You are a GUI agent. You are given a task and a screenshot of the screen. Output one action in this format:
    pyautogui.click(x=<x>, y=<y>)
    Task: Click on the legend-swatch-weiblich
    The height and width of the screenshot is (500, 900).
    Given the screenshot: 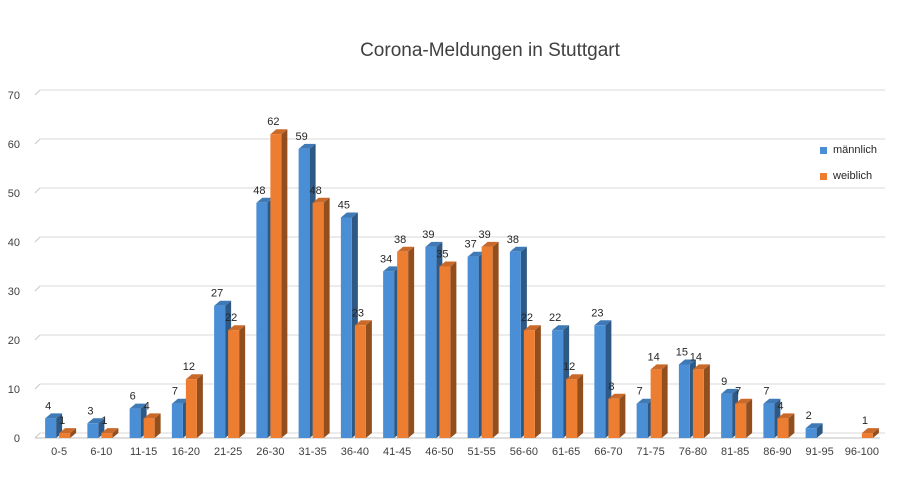 What is the action you would take?
    pyautogui.click(x=823, y=176)
    